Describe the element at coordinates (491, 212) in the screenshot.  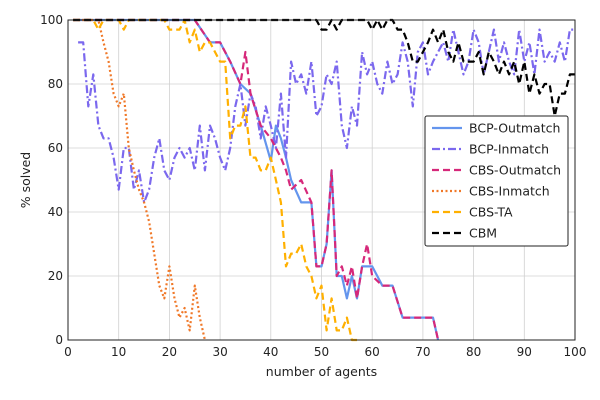
I see `legend-label-cbs-ta: CBS-TA` at that location.